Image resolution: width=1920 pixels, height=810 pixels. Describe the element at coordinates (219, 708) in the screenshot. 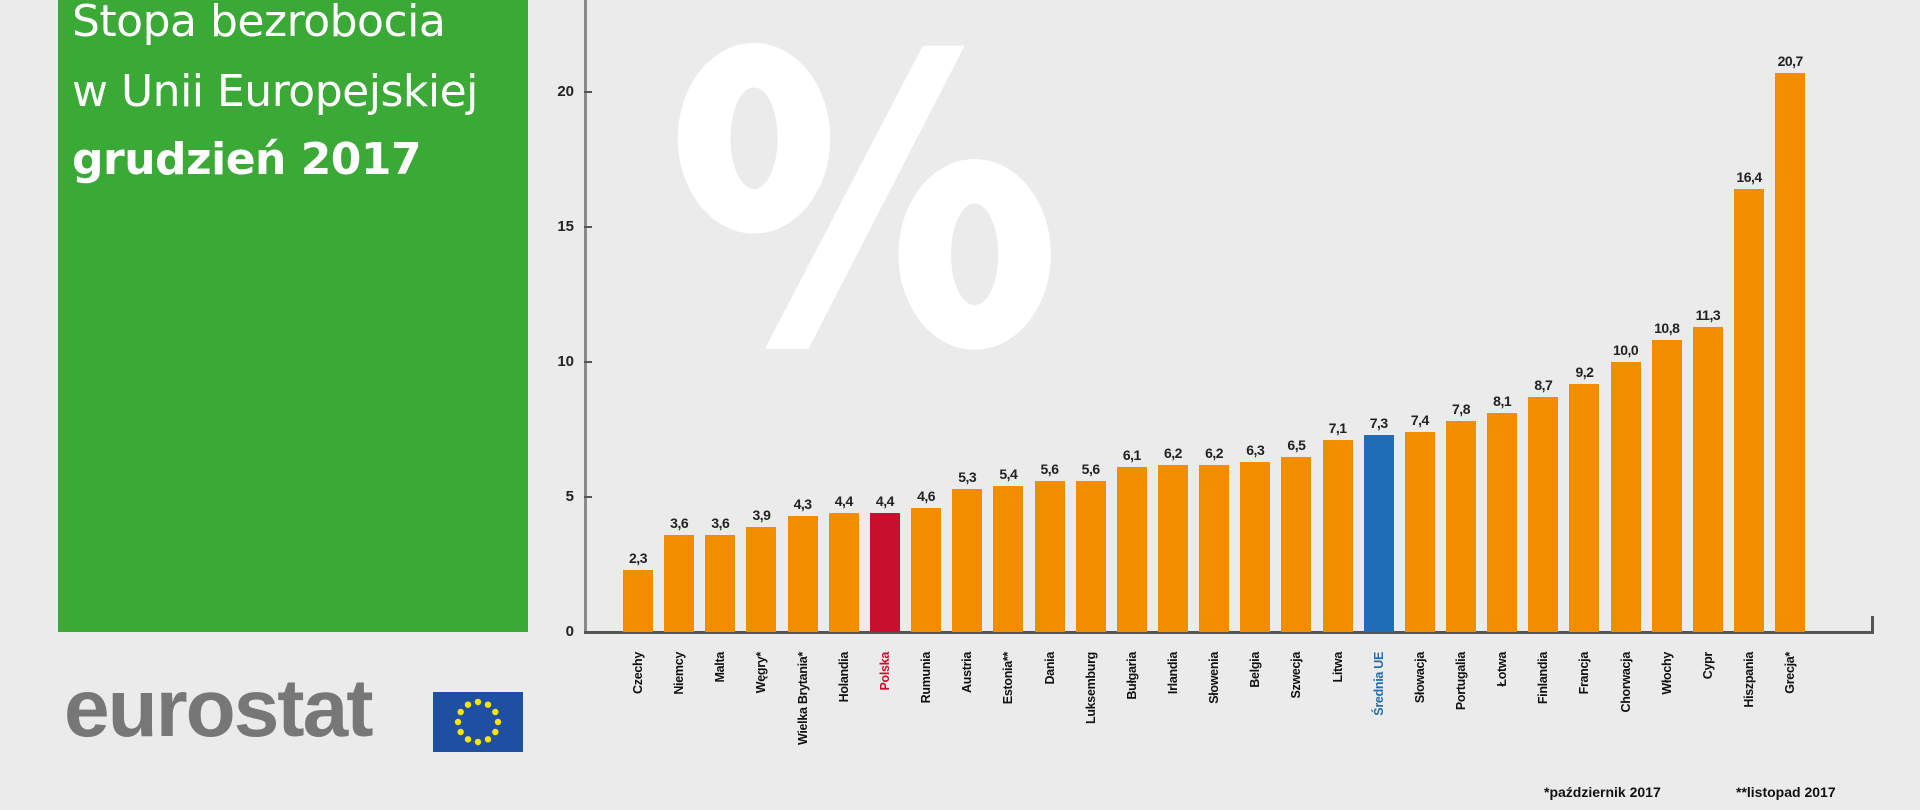

I see `eurostat-logo-text: eurostat` at that location.